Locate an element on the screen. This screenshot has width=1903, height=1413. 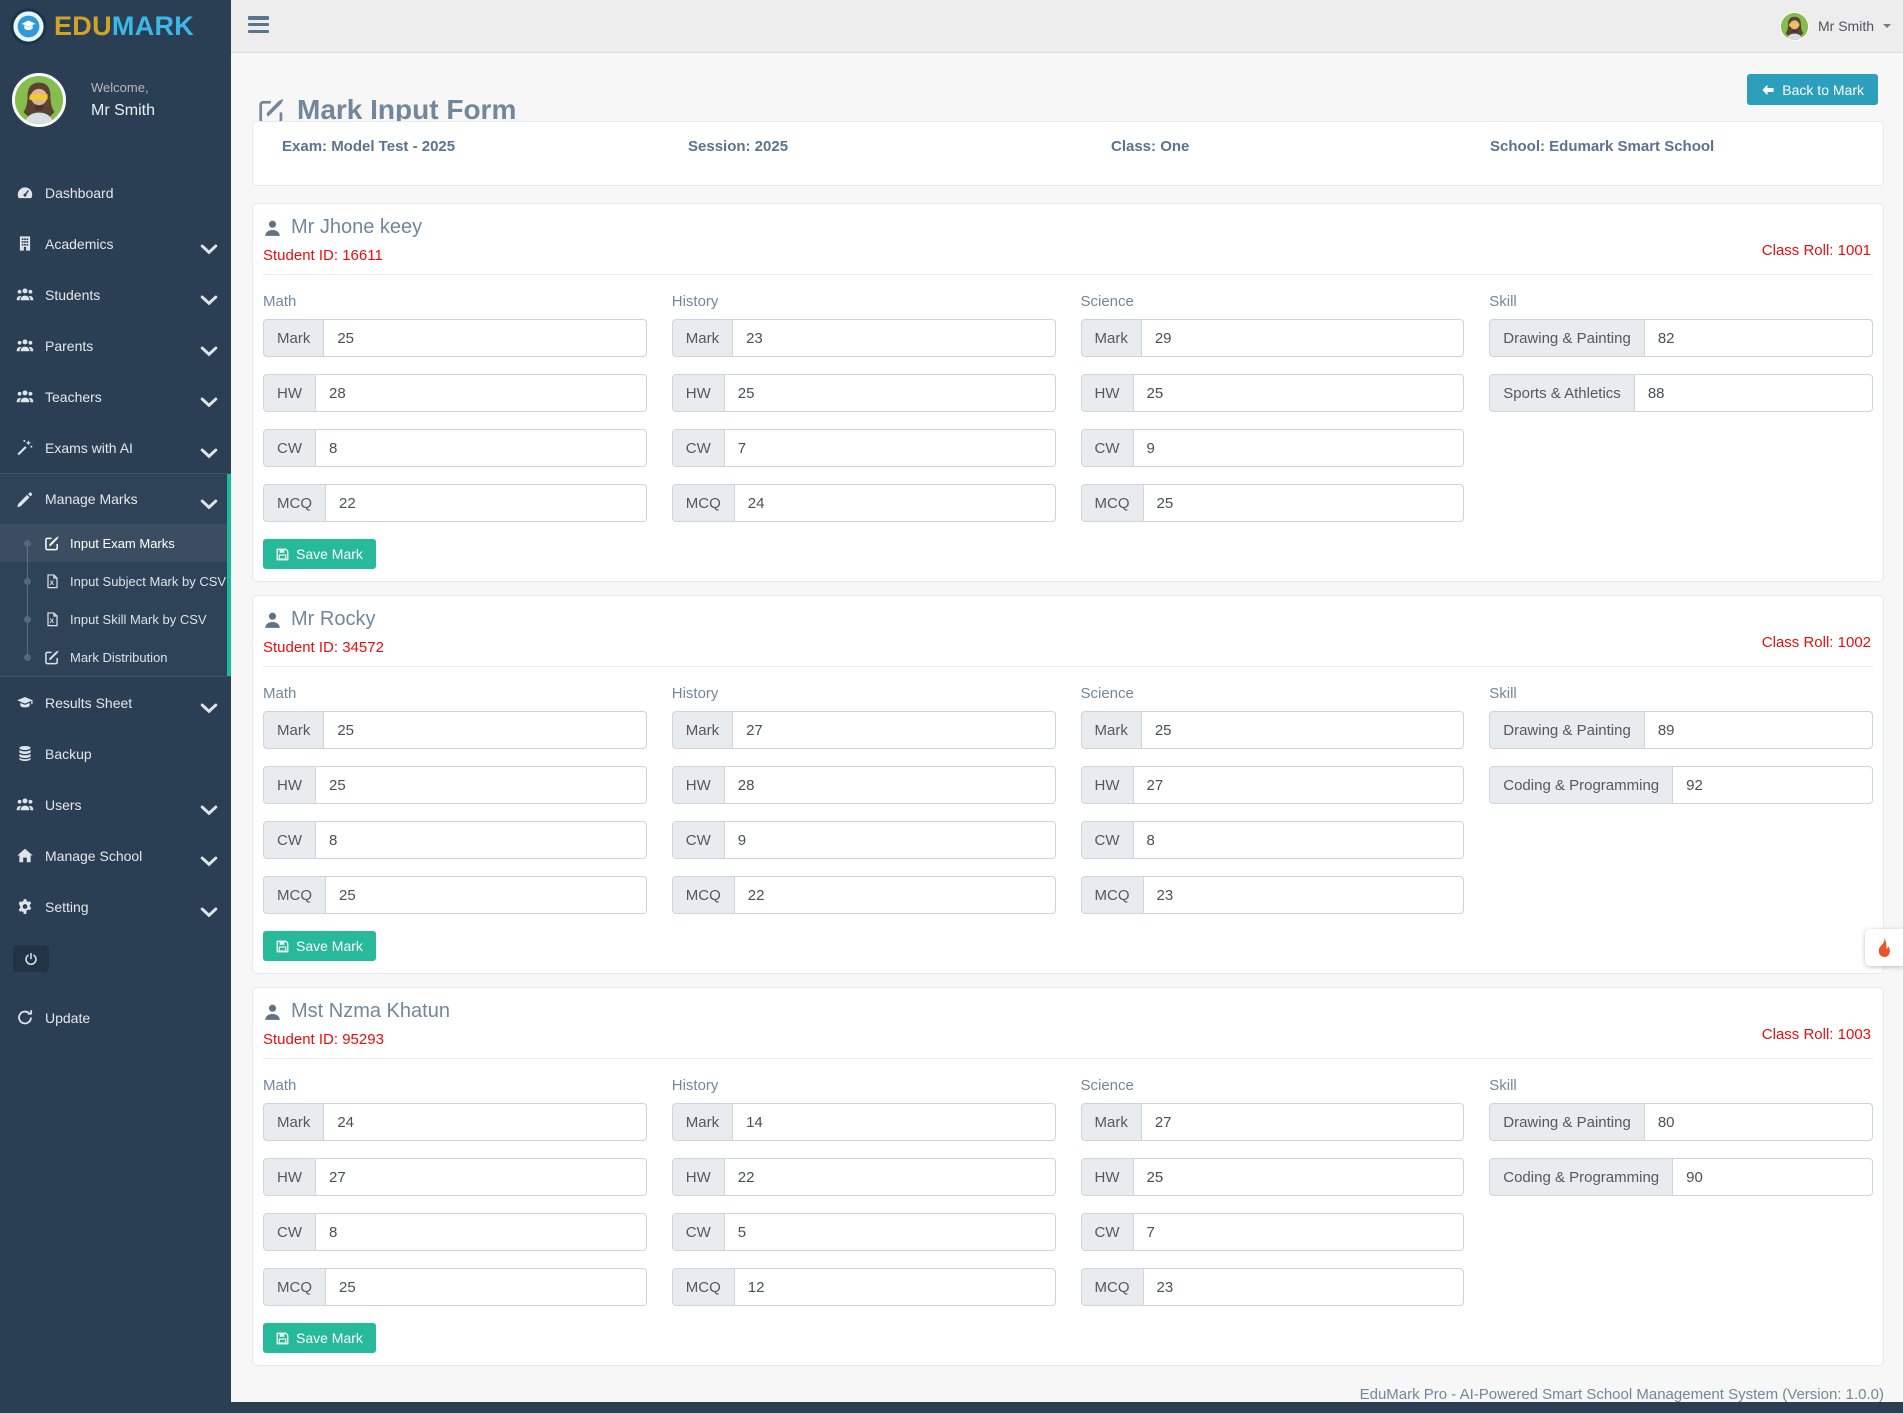
input-addon-hw: HW is located at coordinates (698, 393).